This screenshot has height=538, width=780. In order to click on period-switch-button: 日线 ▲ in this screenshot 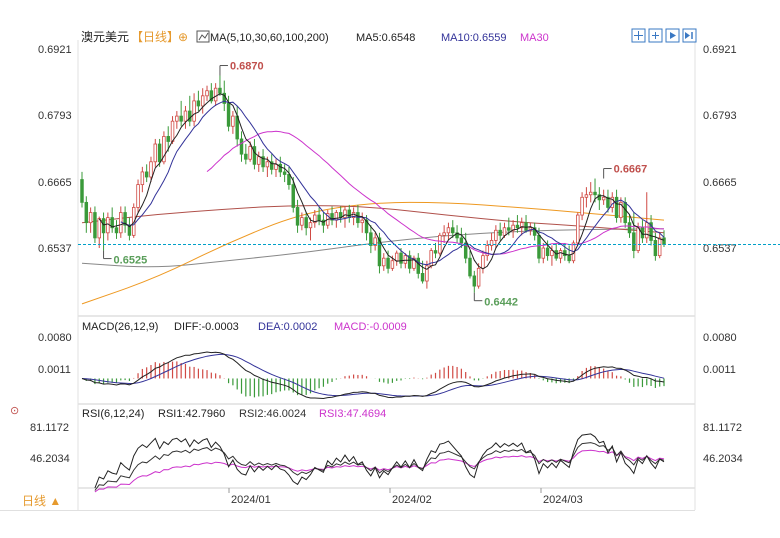, I will do `click(41, 501)`.